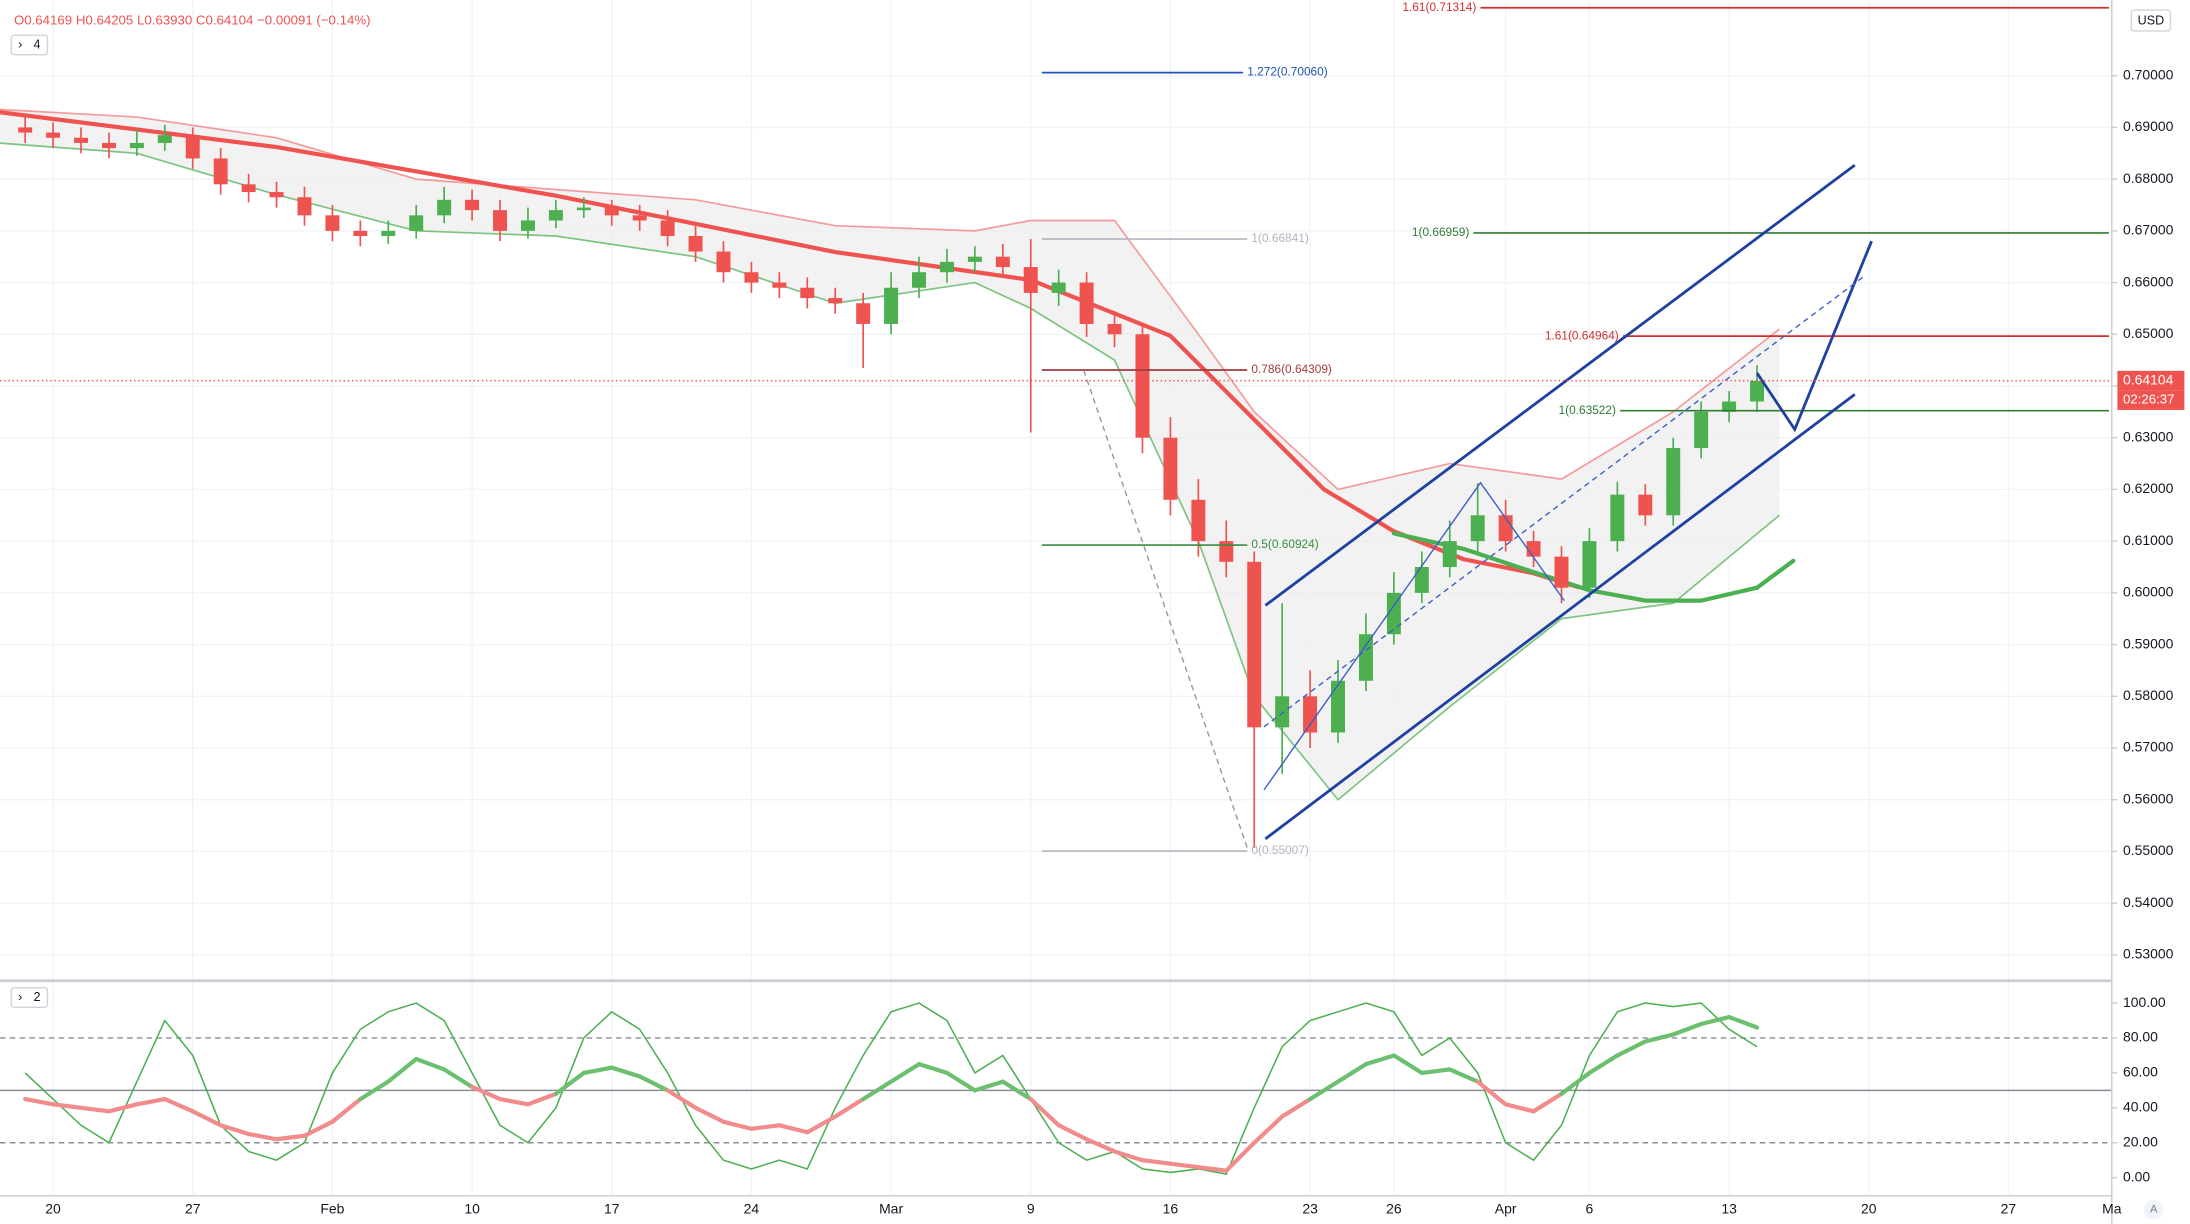  I want to click on stoch-line, so click(891, 1089).